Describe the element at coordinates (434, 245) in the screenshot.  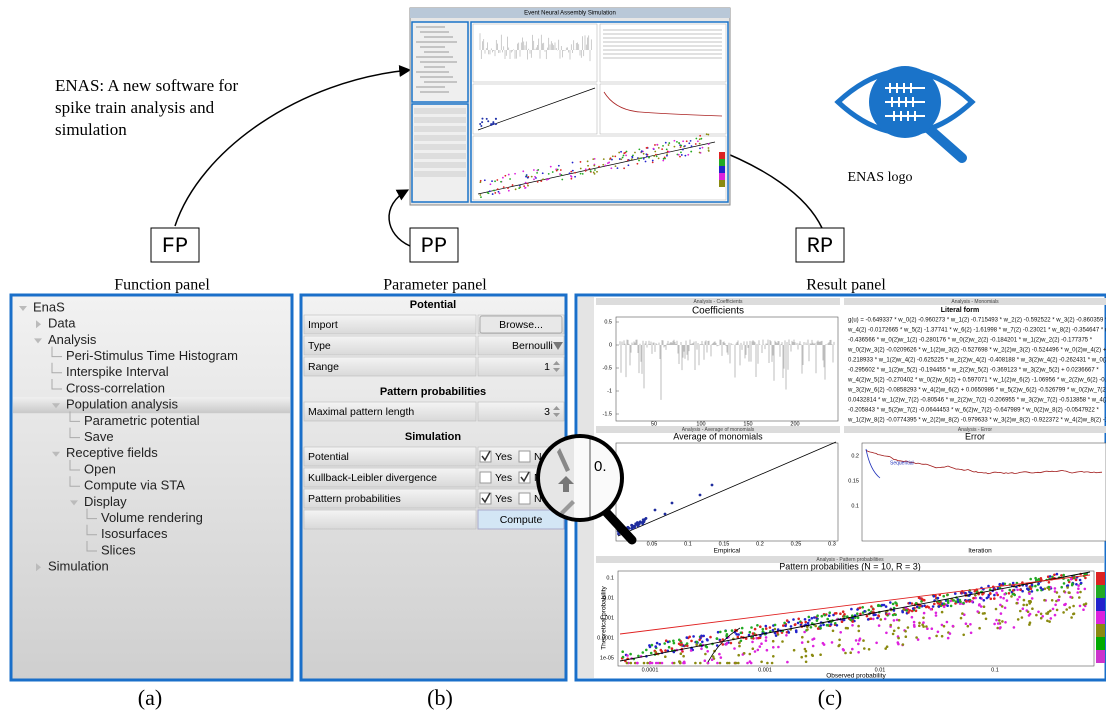
I see `callout-box` at that location.